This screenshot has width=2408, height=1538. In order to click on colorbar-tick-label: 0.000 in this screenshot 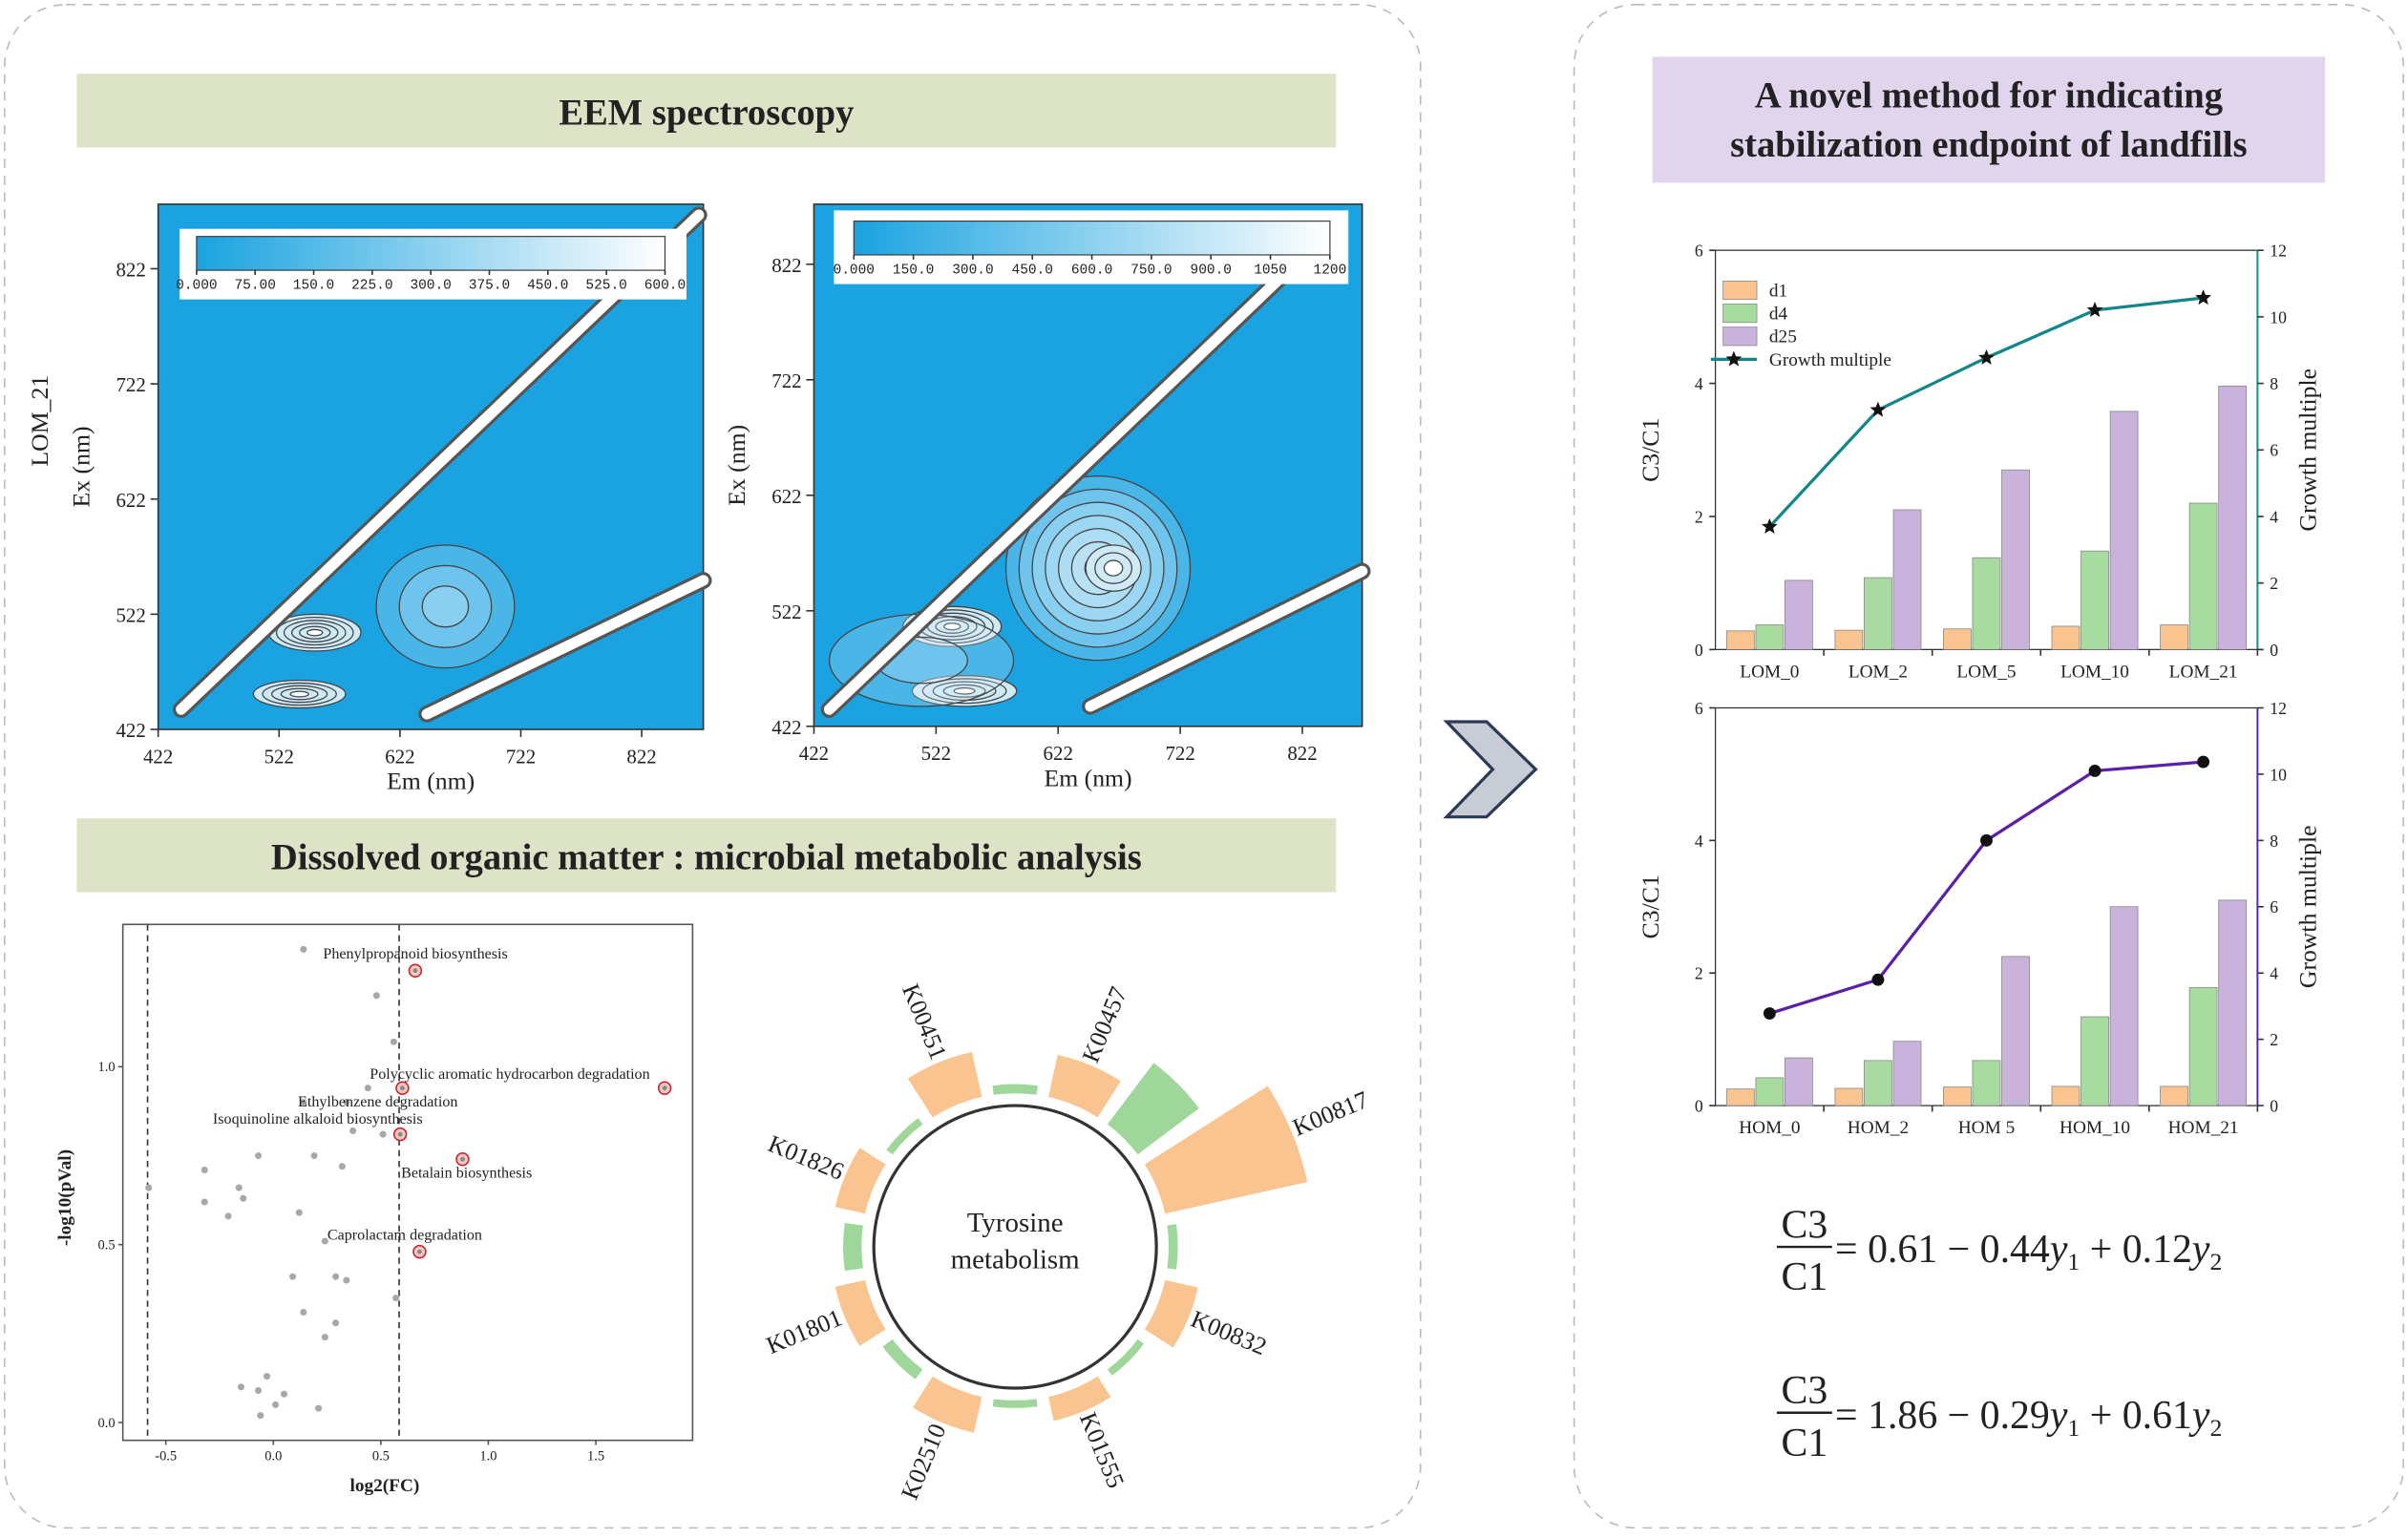, I will do `click(854, 270)`.